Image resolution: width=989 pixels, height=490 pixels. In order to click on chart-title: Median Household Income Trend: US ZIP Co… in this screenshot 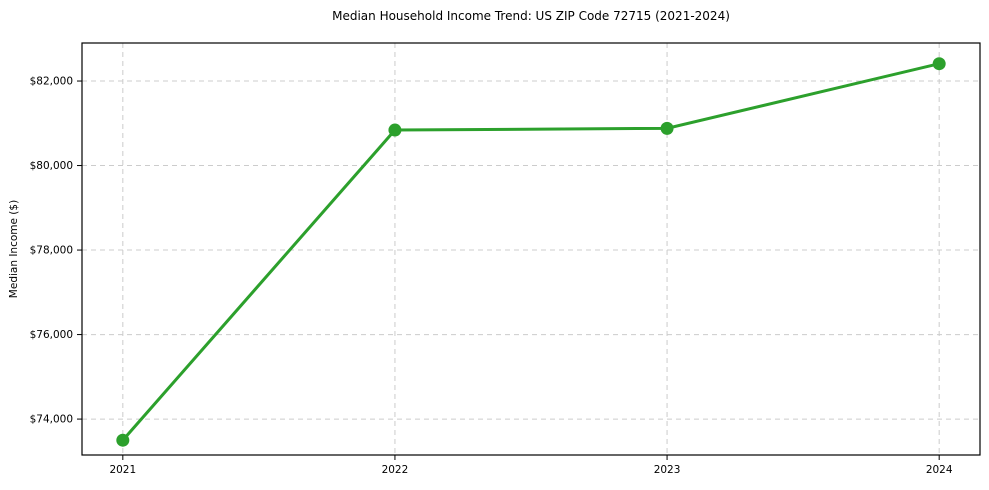, I will do `click(531, 16)`.